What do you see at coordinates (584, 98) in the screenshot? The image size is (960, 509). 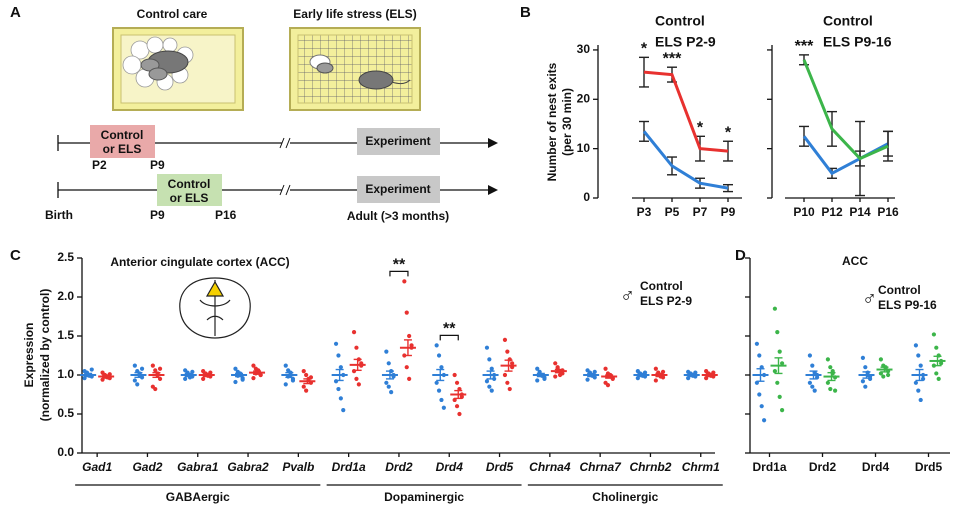 I see `y-tick-label: 20` at bounding box center [584, 98].